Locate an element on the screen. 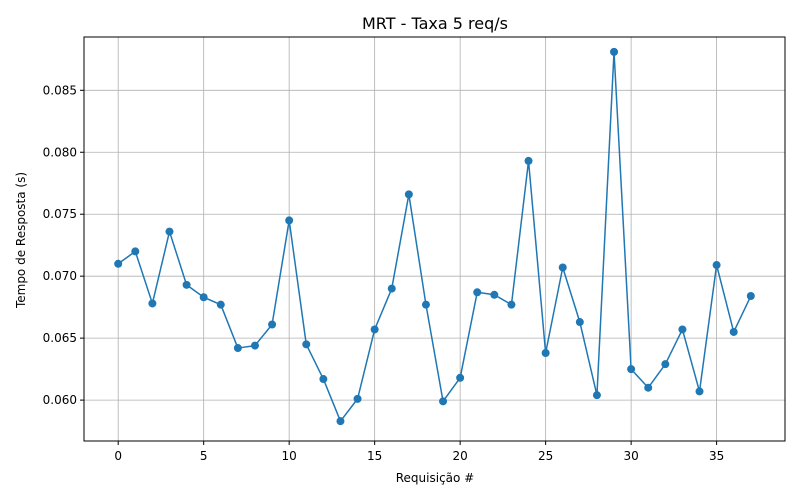 Image resolution: width=800 pixels, height=500 pixels. x-tick-label: 5 is located at coordinates (204, 456).